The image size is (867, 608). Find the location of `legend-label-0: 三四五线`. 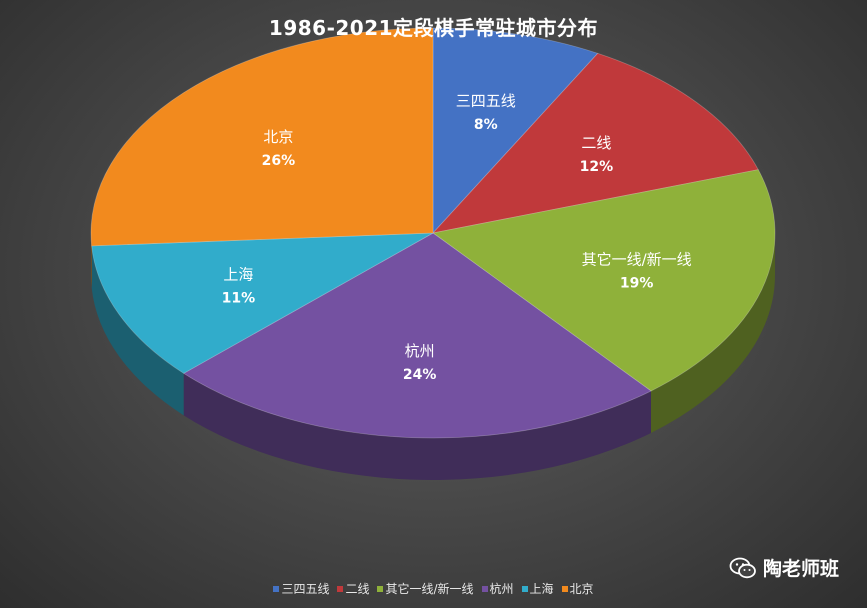

legend-label-0: 三四五线 is located at coordinates (305, 589).